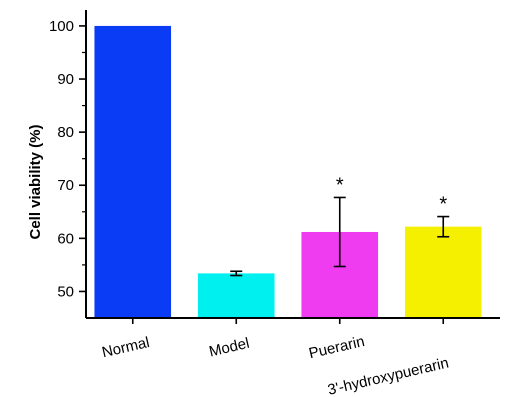 The image size is (520, 397). What do you see at coordinates (65, 238) in the screenshot?
I see `y-tick-label: 60` at bounding box center [65, 238].